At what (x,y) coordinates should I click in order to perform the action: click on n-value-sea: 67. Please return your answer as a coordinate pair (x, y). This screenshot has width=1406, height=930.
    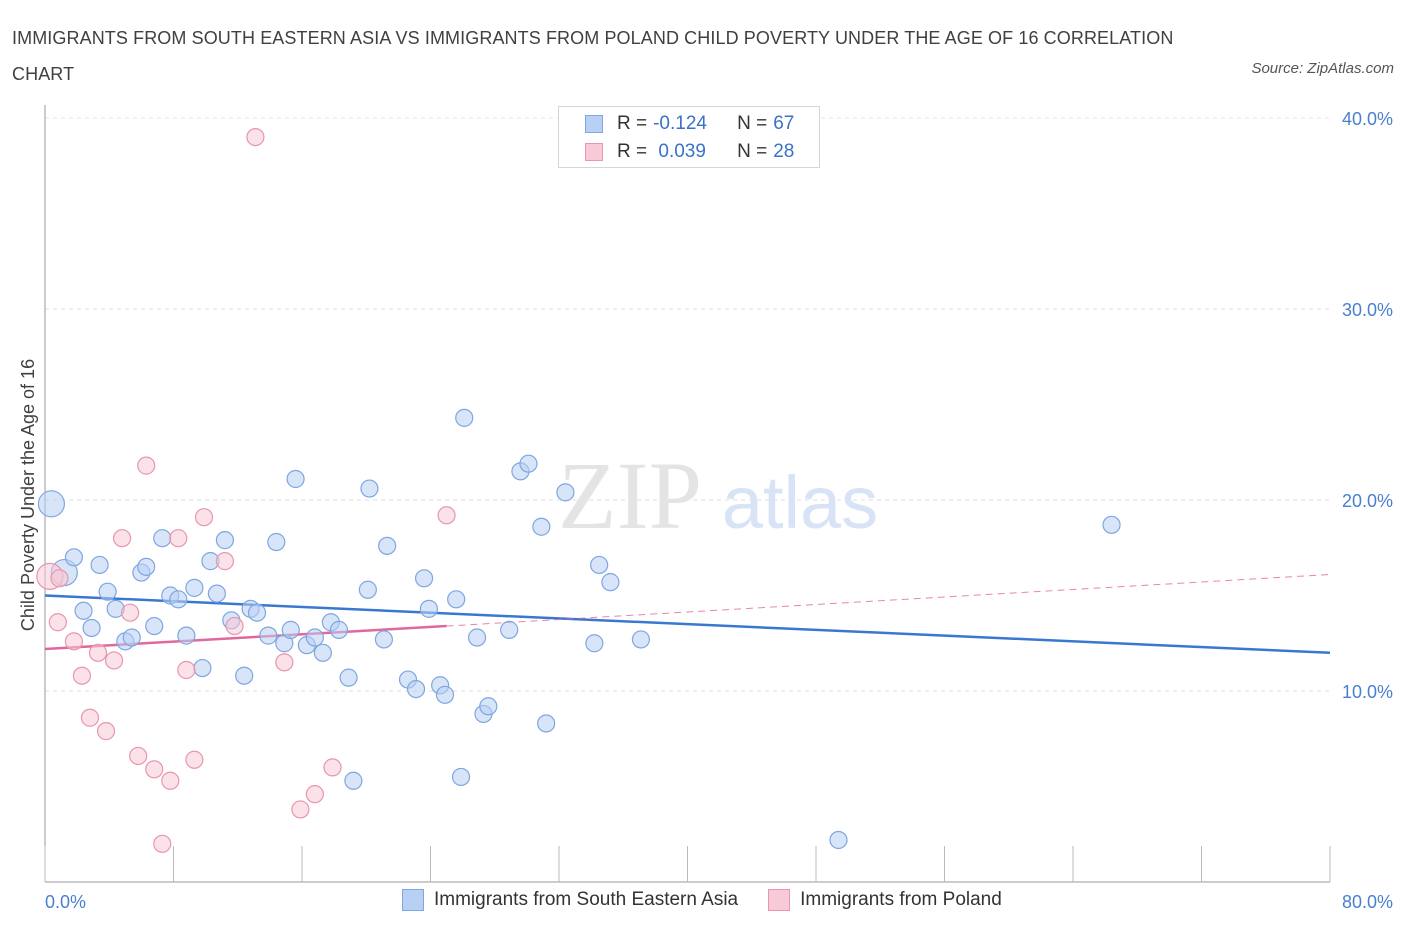
    Looking at the image, I should click on (784, 123).